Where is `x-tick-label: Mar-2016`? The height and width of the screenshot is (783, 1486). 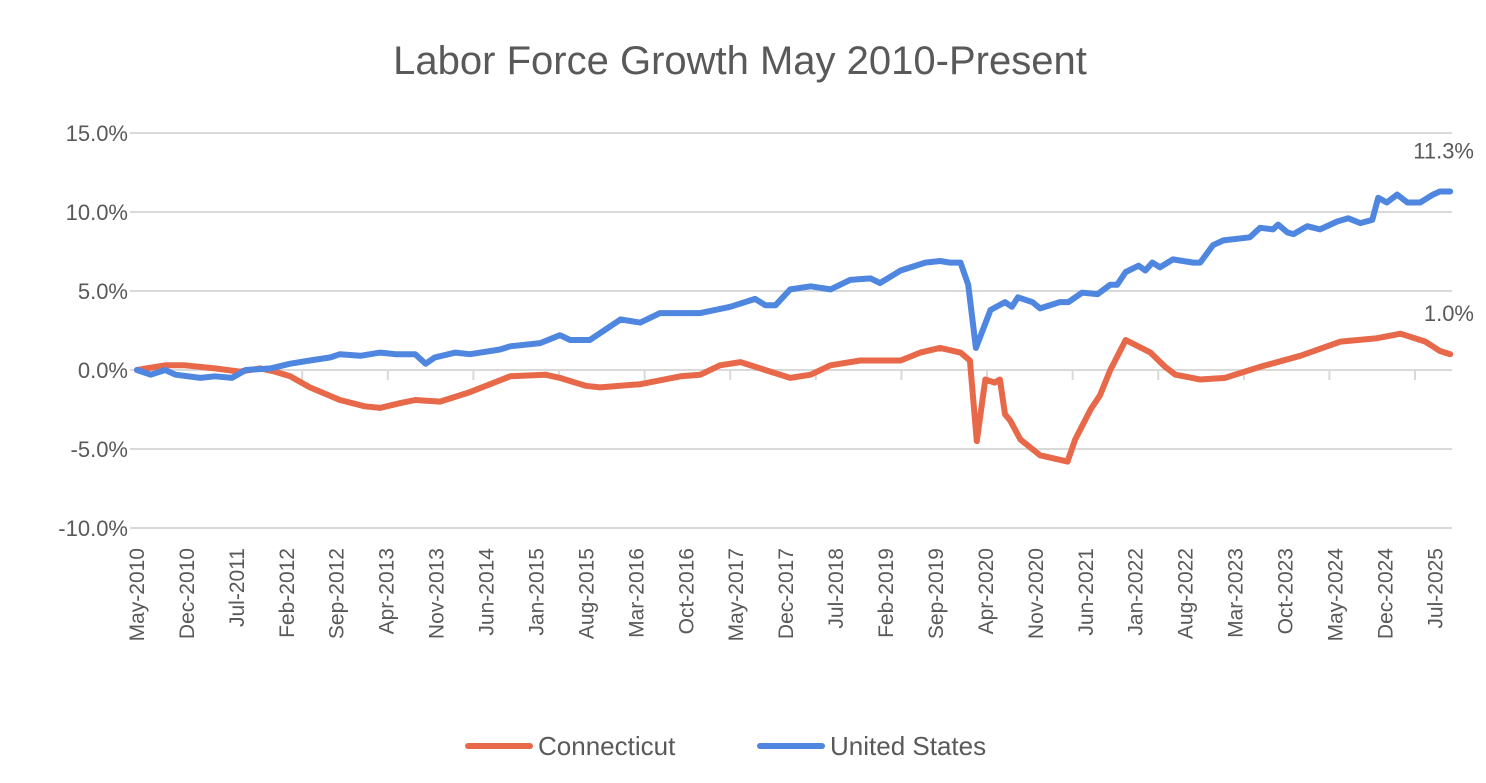
x-tick-label: Mar-2016 is located at coordinates (636, 593).